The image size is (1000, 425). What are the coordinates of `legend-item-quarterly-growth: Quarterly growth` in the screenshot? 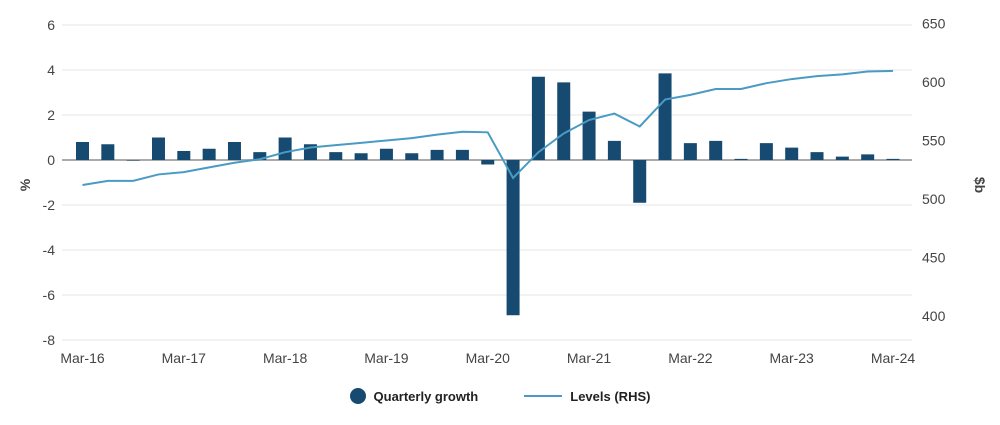 It's located at (414, 396).